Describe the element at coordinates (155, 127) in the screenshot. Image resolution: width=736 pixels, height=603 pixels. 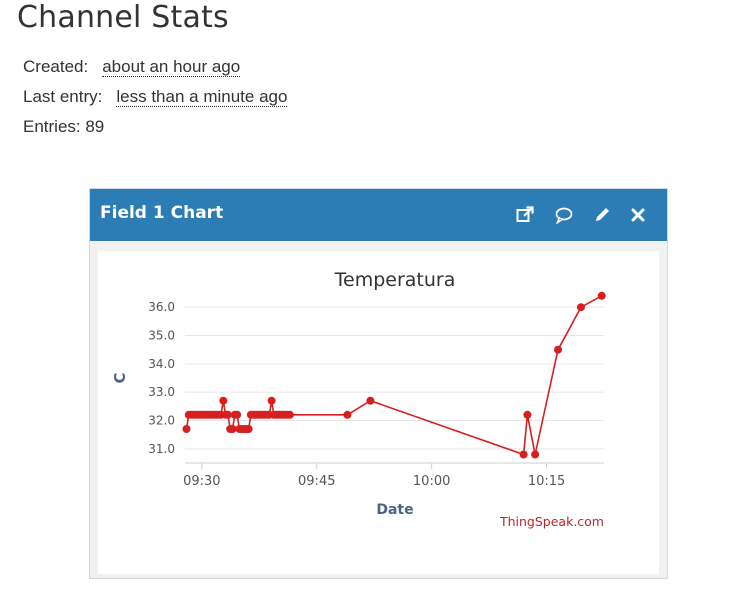
I see `entries-row: Entries: 89` at that location.